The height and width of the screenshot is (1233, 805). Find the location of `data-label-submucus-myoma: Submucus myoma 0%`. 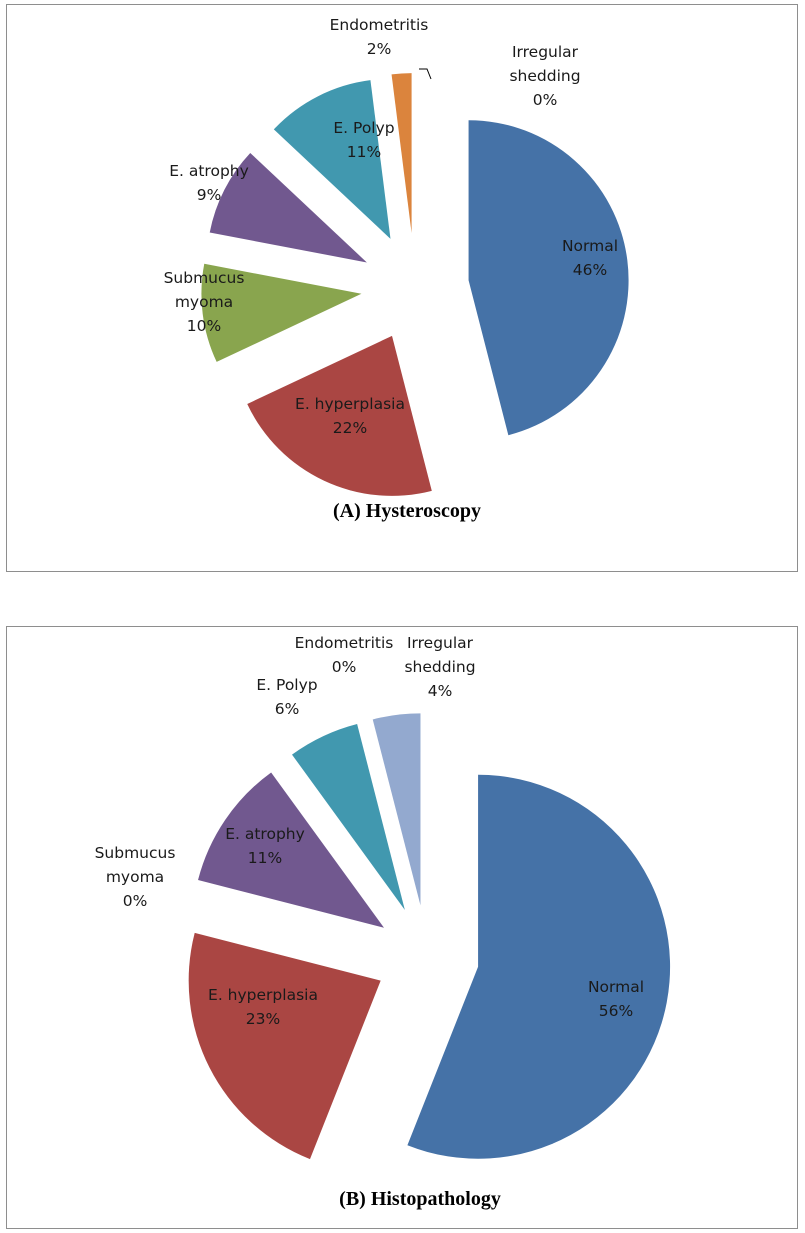

data-label-submucus-myoma: Submucus myoma 0% is located at coordinates (135, 877).